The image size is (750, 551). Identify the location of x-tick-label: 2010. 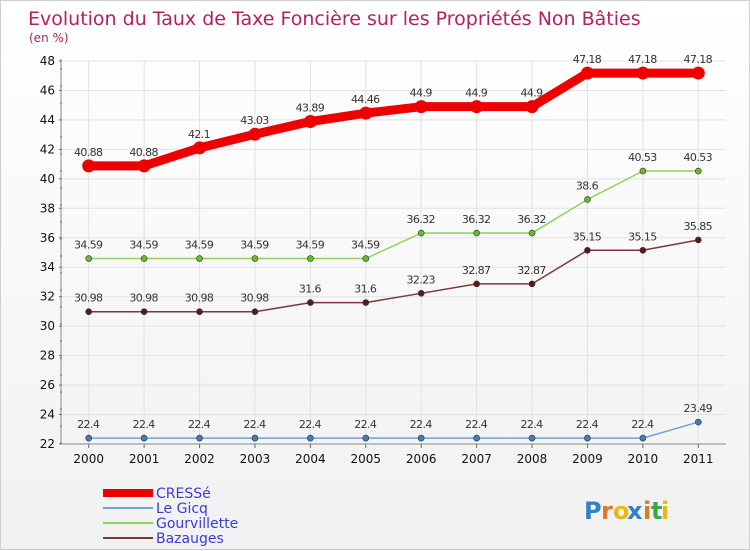
(643, 459).